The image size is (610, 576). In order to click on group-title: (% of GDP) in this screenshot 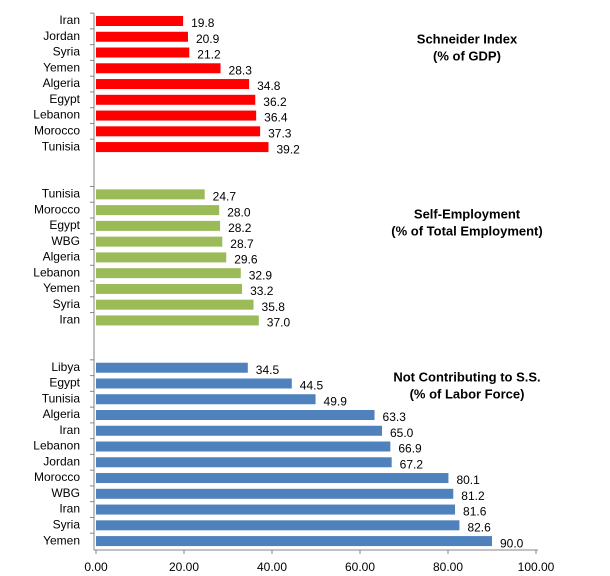, I will do `click(467, 55)`.